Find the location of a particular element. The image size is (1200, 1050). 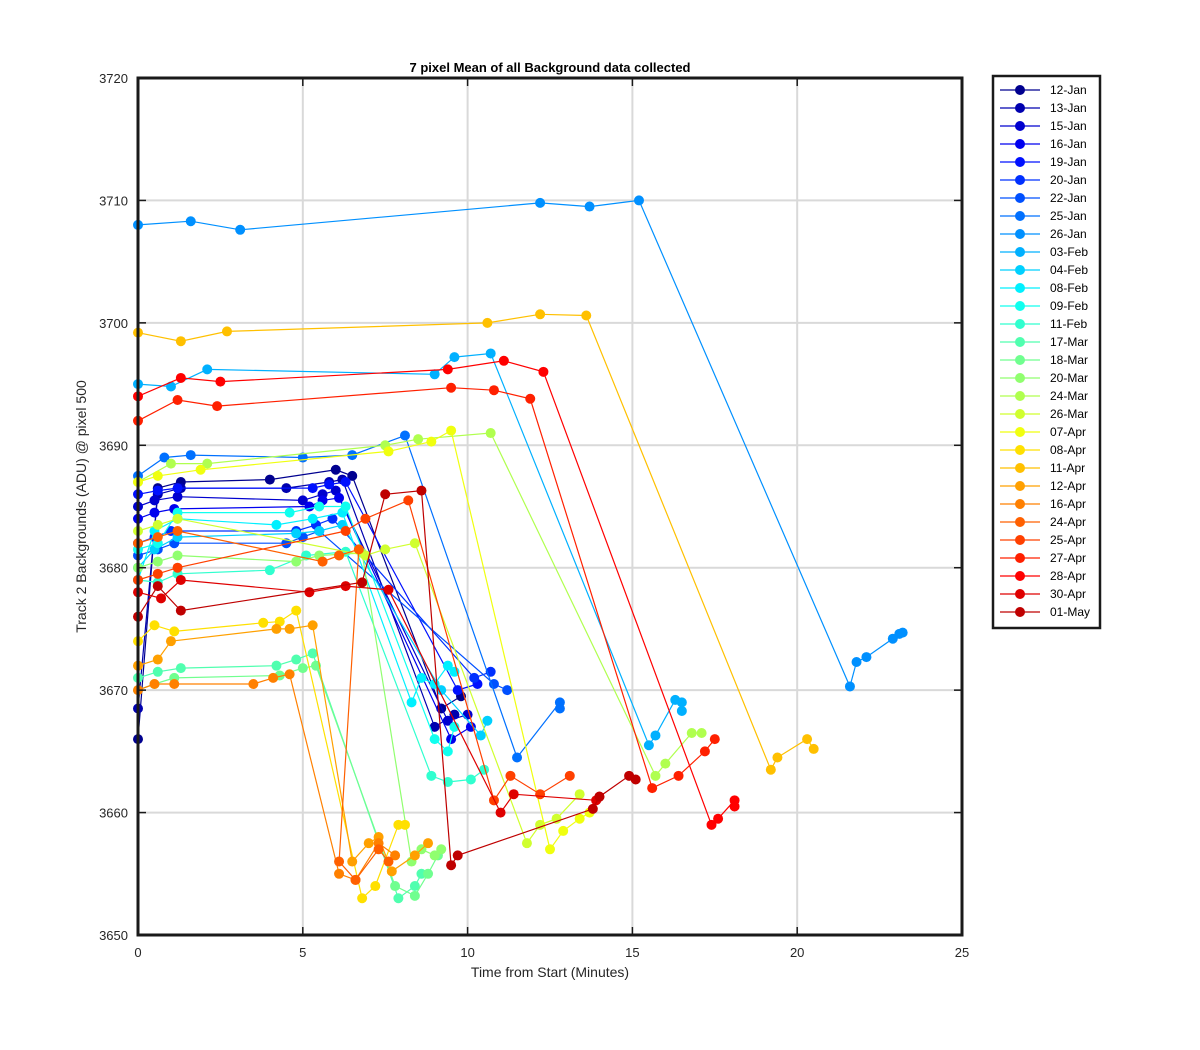

y-axis-label: Track 2 Backgrounds (ADU) @ pixel 500 is located at coordinates (81, 506).